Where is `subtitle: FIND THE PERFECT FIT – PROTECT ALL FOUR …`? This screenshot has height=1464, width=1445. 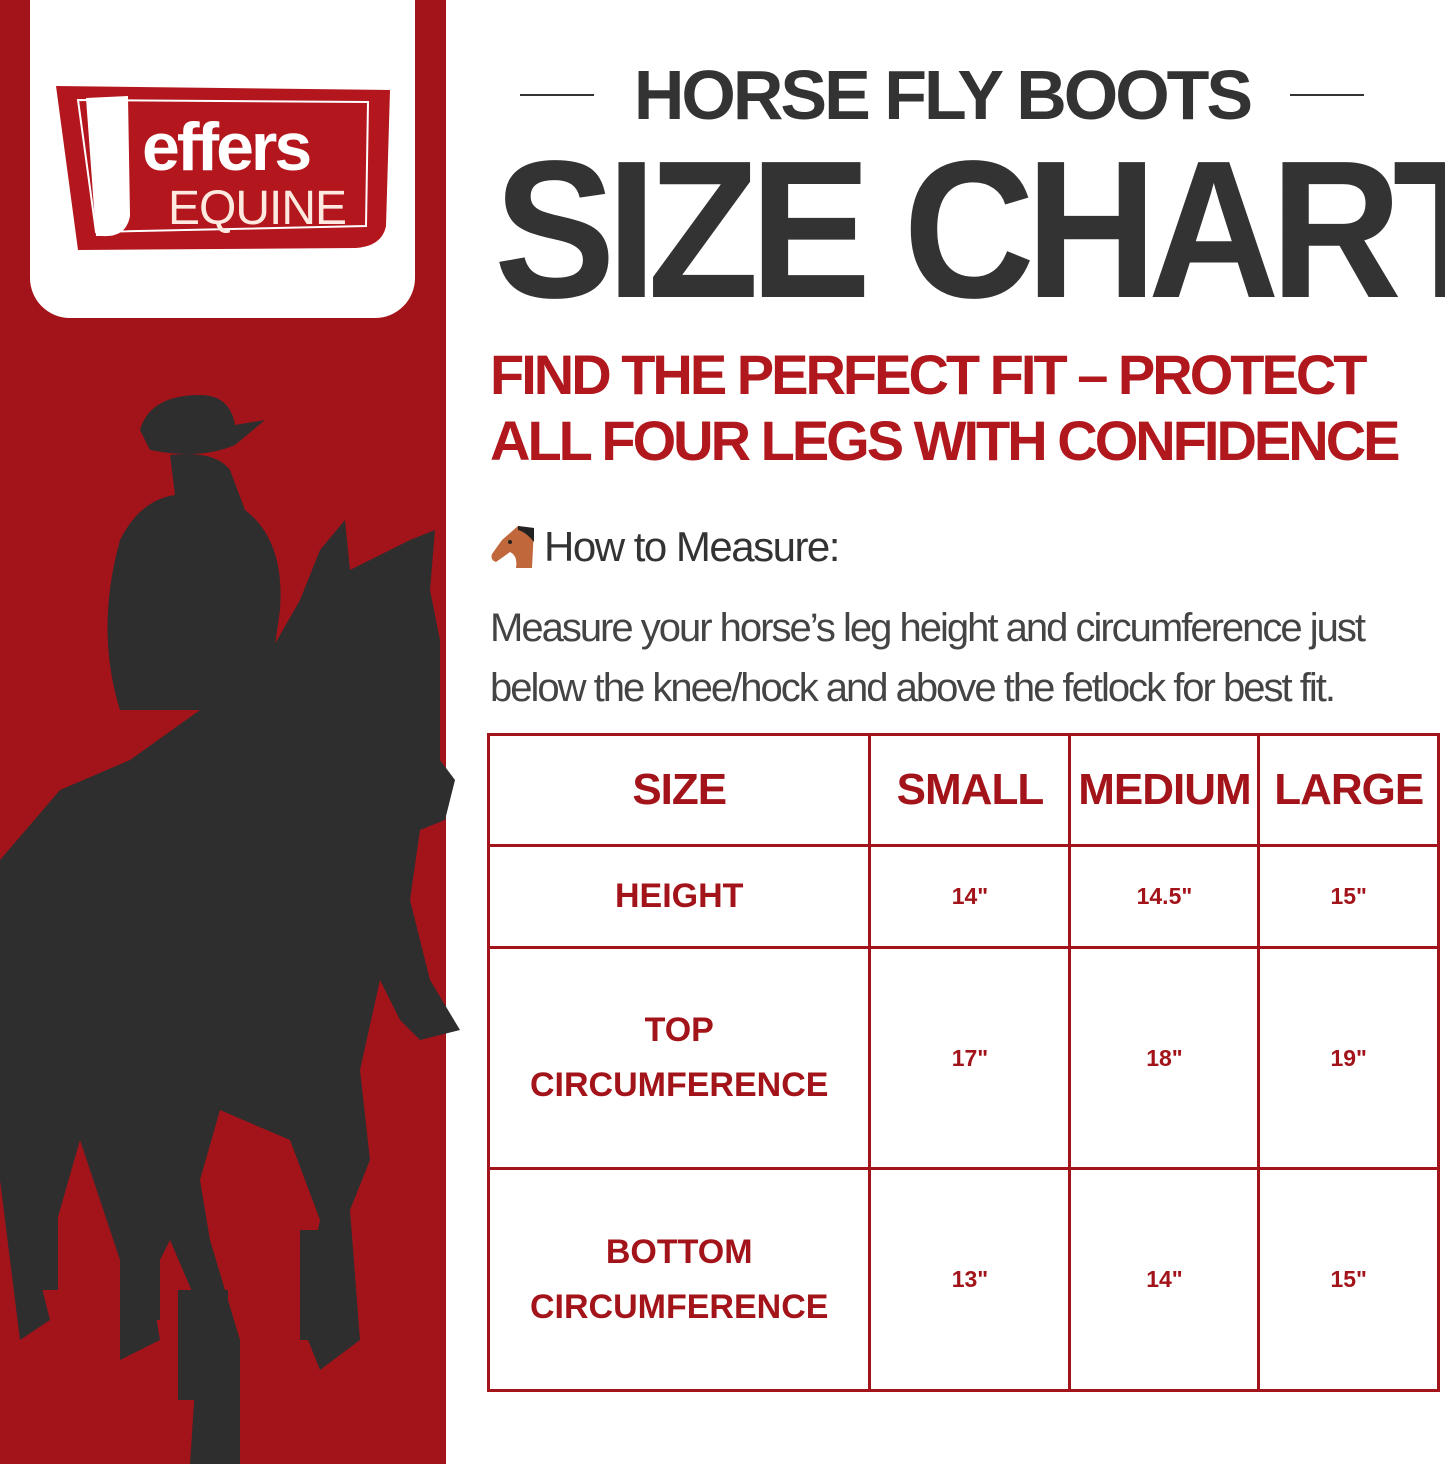
subtitle: FIND THE PERFECT FIT – PROTECT ALL FOUR … is located at coordinates (945, 407).